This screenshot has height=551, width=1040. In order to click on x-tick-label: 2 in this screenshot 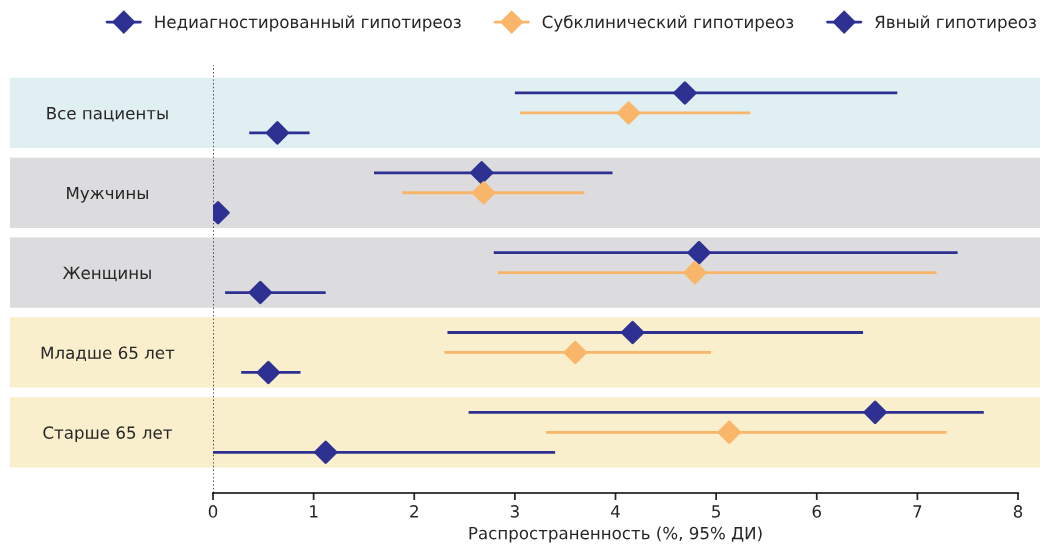, I will do `click(414, 511)`.